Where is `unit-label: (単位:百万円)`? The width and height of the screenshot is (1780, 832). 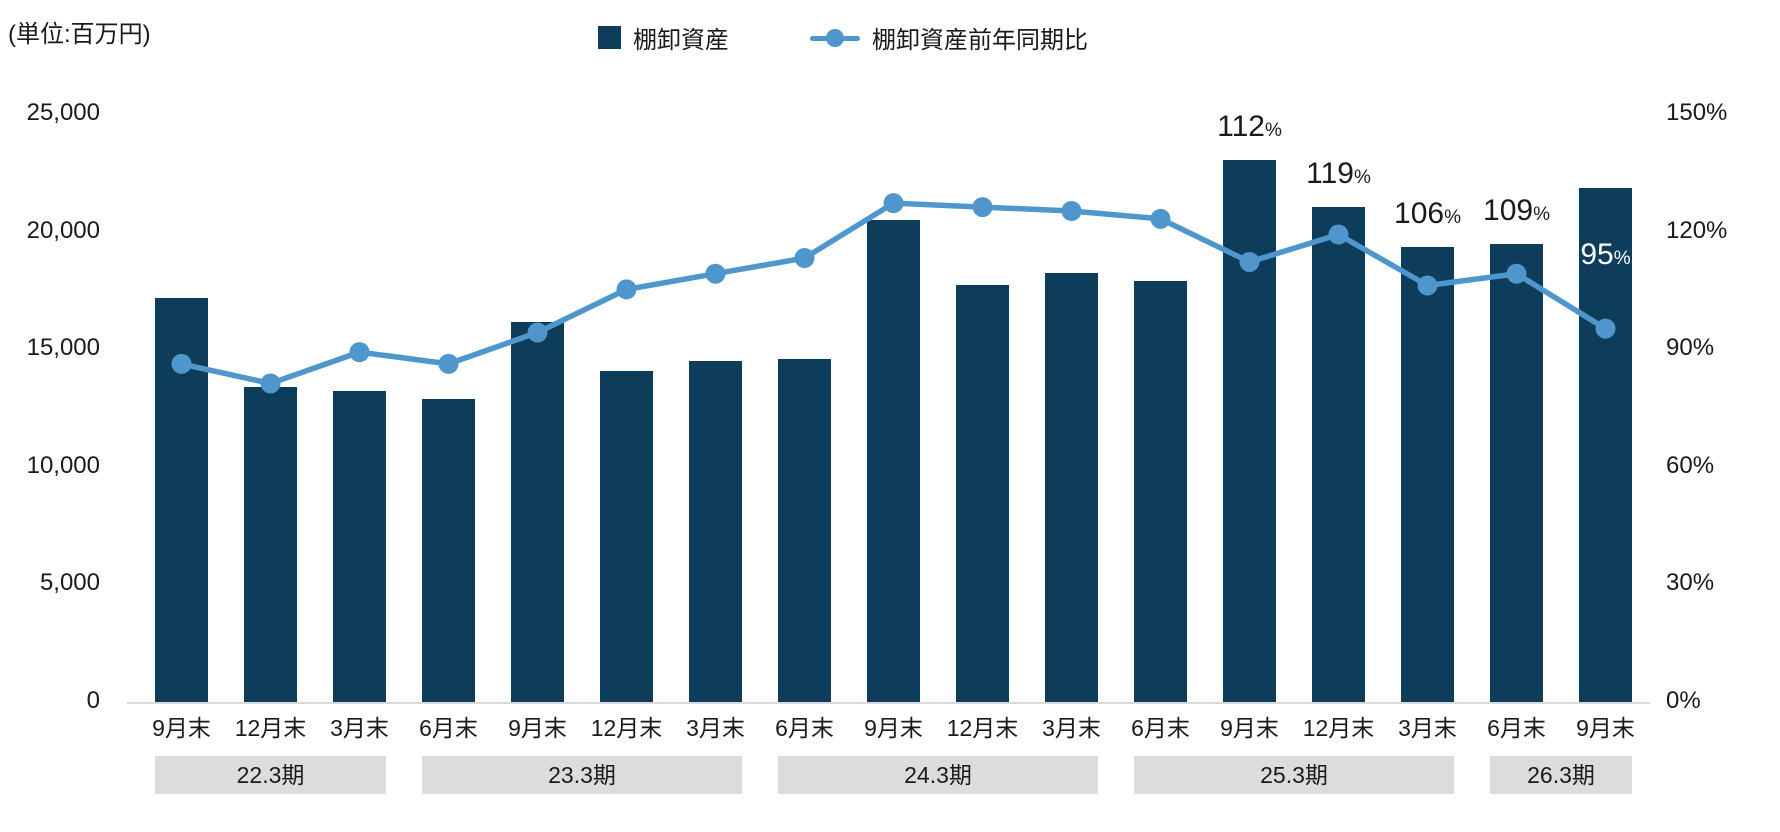 unit-label: (単位:百万円) is located at coordinates (79, 34).